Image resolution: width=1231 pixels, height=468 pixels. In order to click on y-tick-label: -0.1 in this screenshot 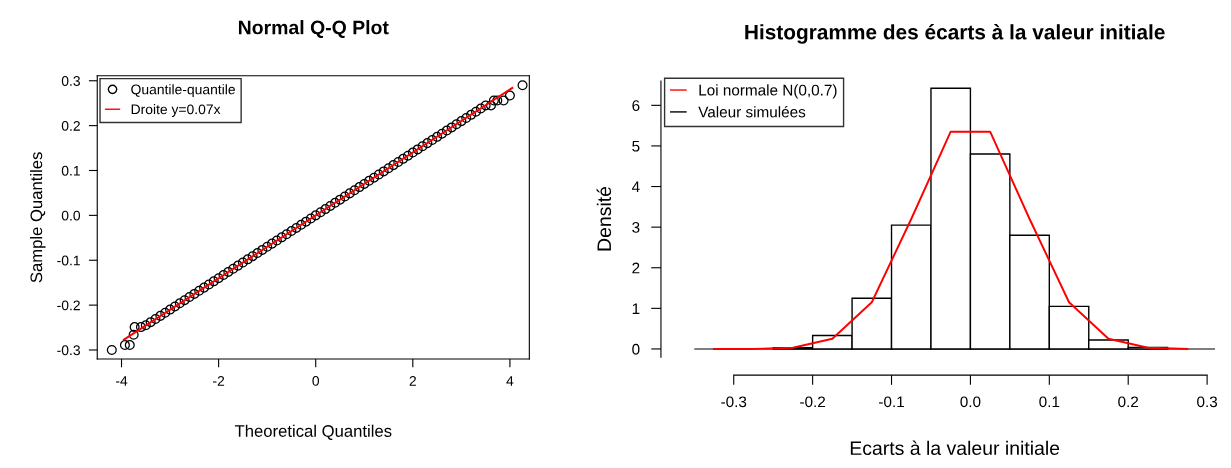, I will do `click(68, 260)`.